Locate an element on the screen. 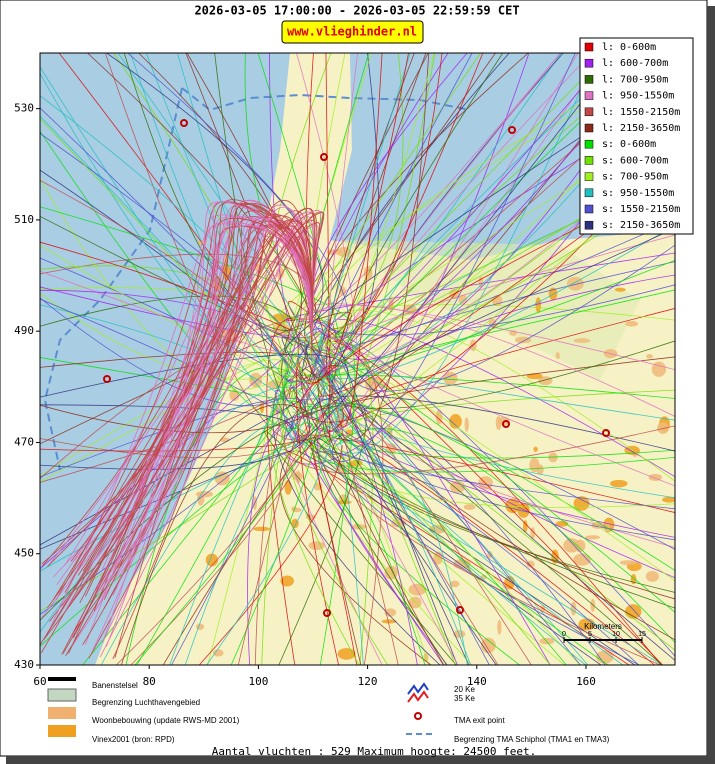 Image resolution: width=715 pixels, height=764 pixels. x-tick-label: 100 is located at coordinates (258, 681).